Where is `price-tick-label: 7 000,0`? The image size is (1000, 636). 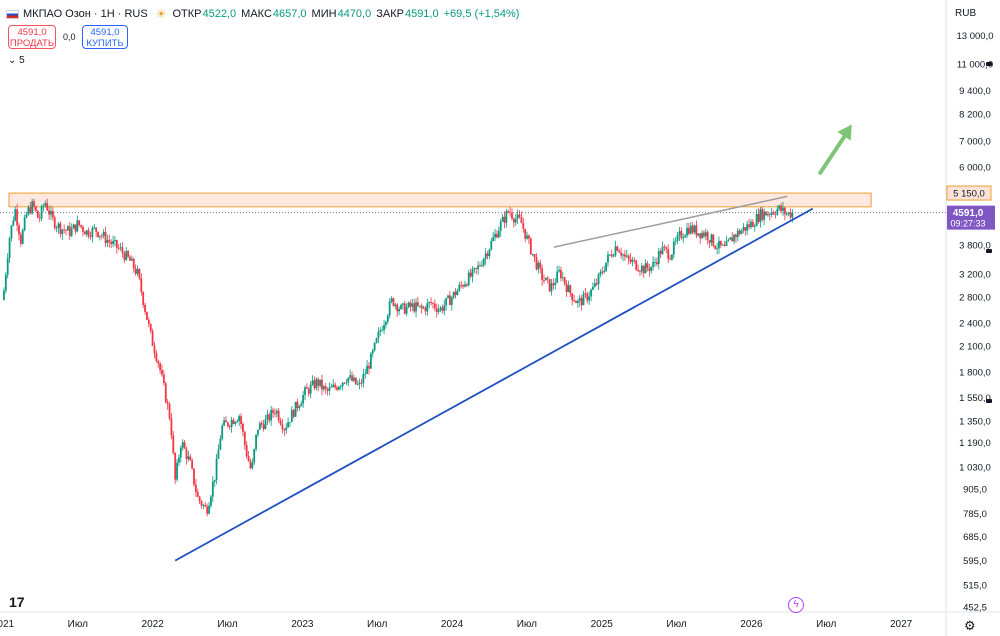
price-tick-label: 7 000,0 is located at coordinates (975, 141).